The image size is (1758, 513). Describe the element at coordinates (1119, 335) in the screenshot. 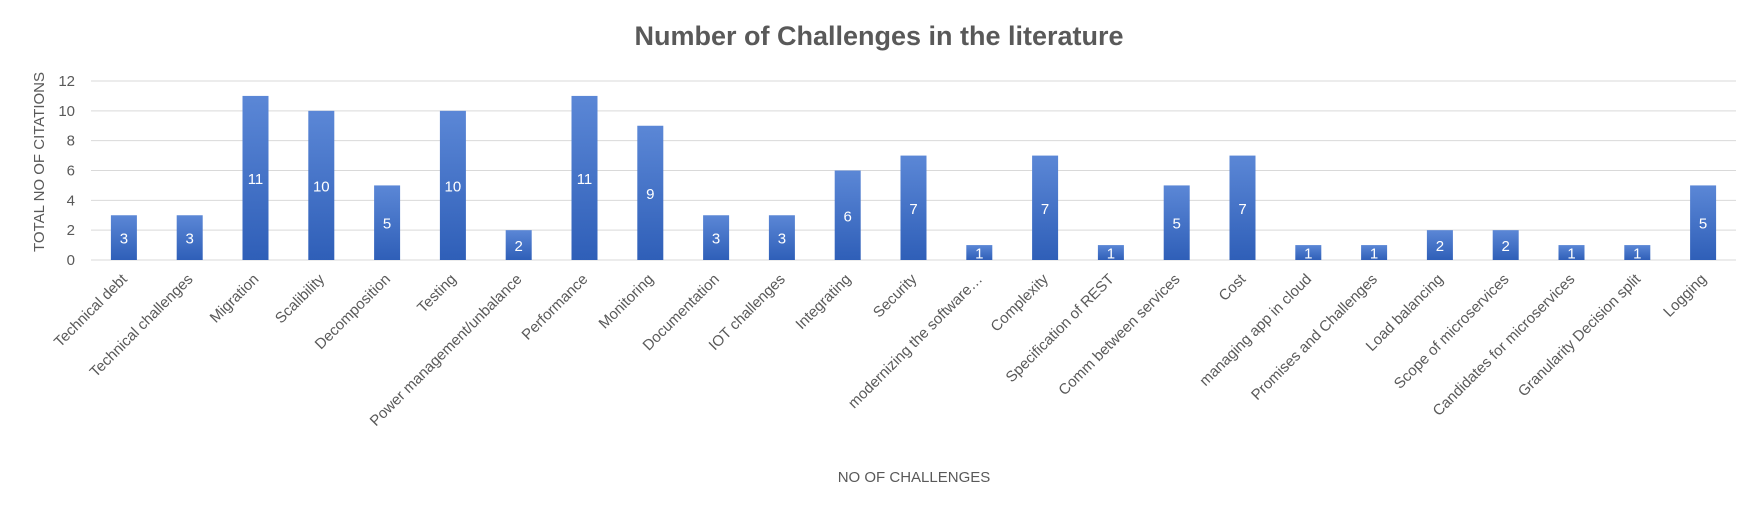

I see `x-category-label: Comm between services` at that location.